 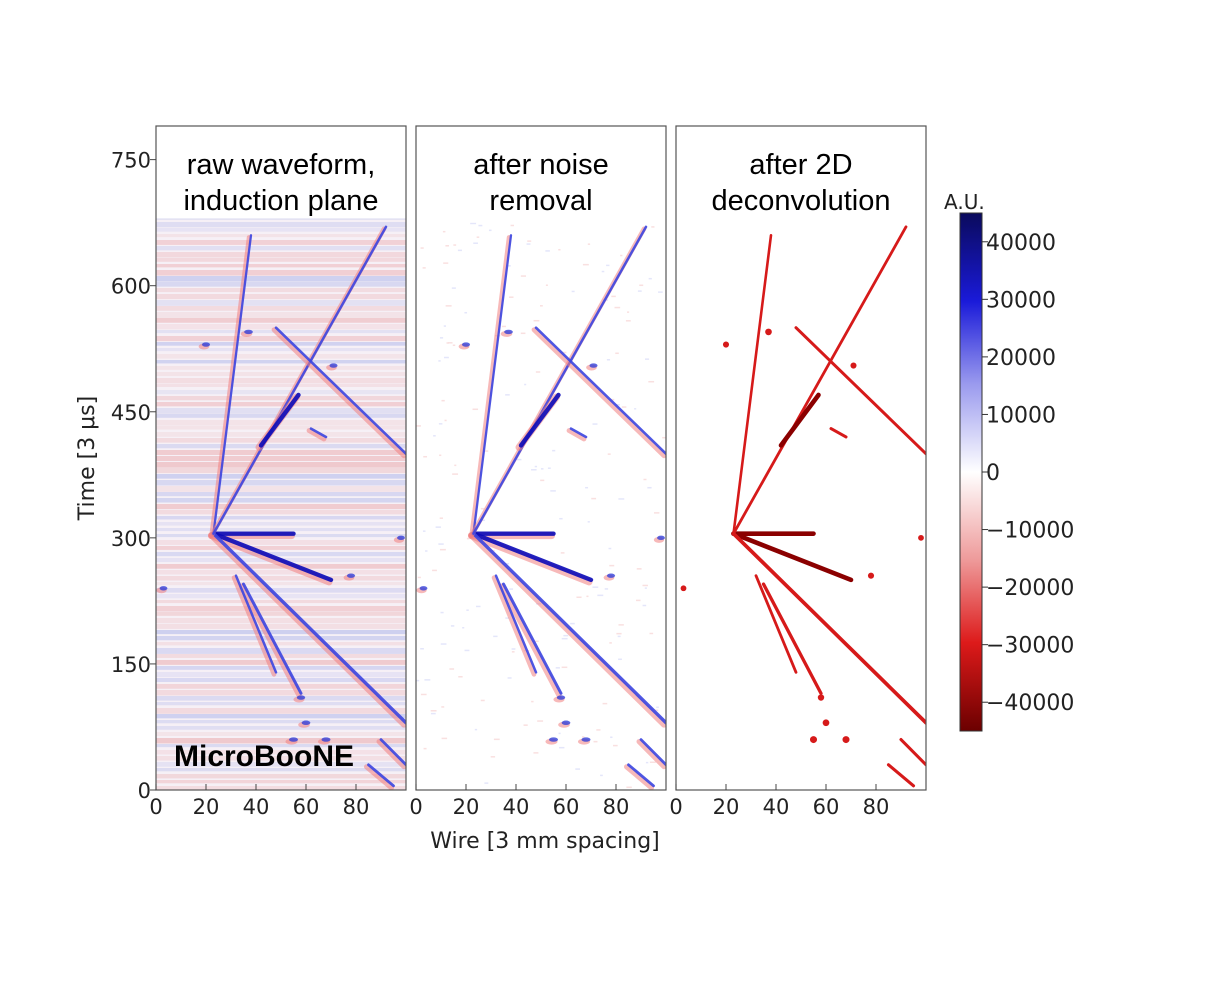 I want to click on panel-title-line: after 2D, so click(x=800, y=165).